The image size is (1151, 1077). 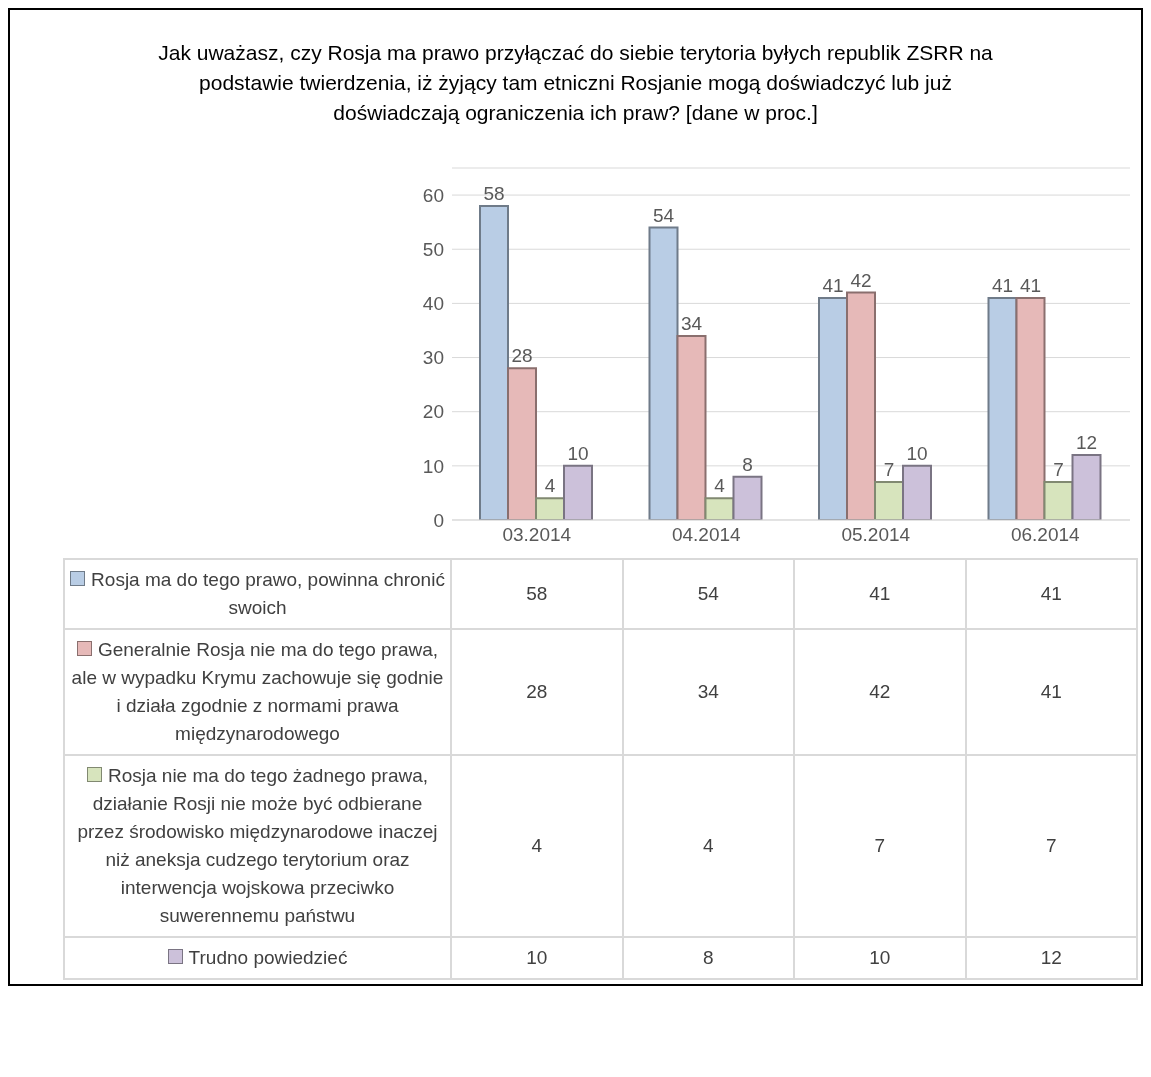 I want to click on text: 12, so click(x=1051, y=958).